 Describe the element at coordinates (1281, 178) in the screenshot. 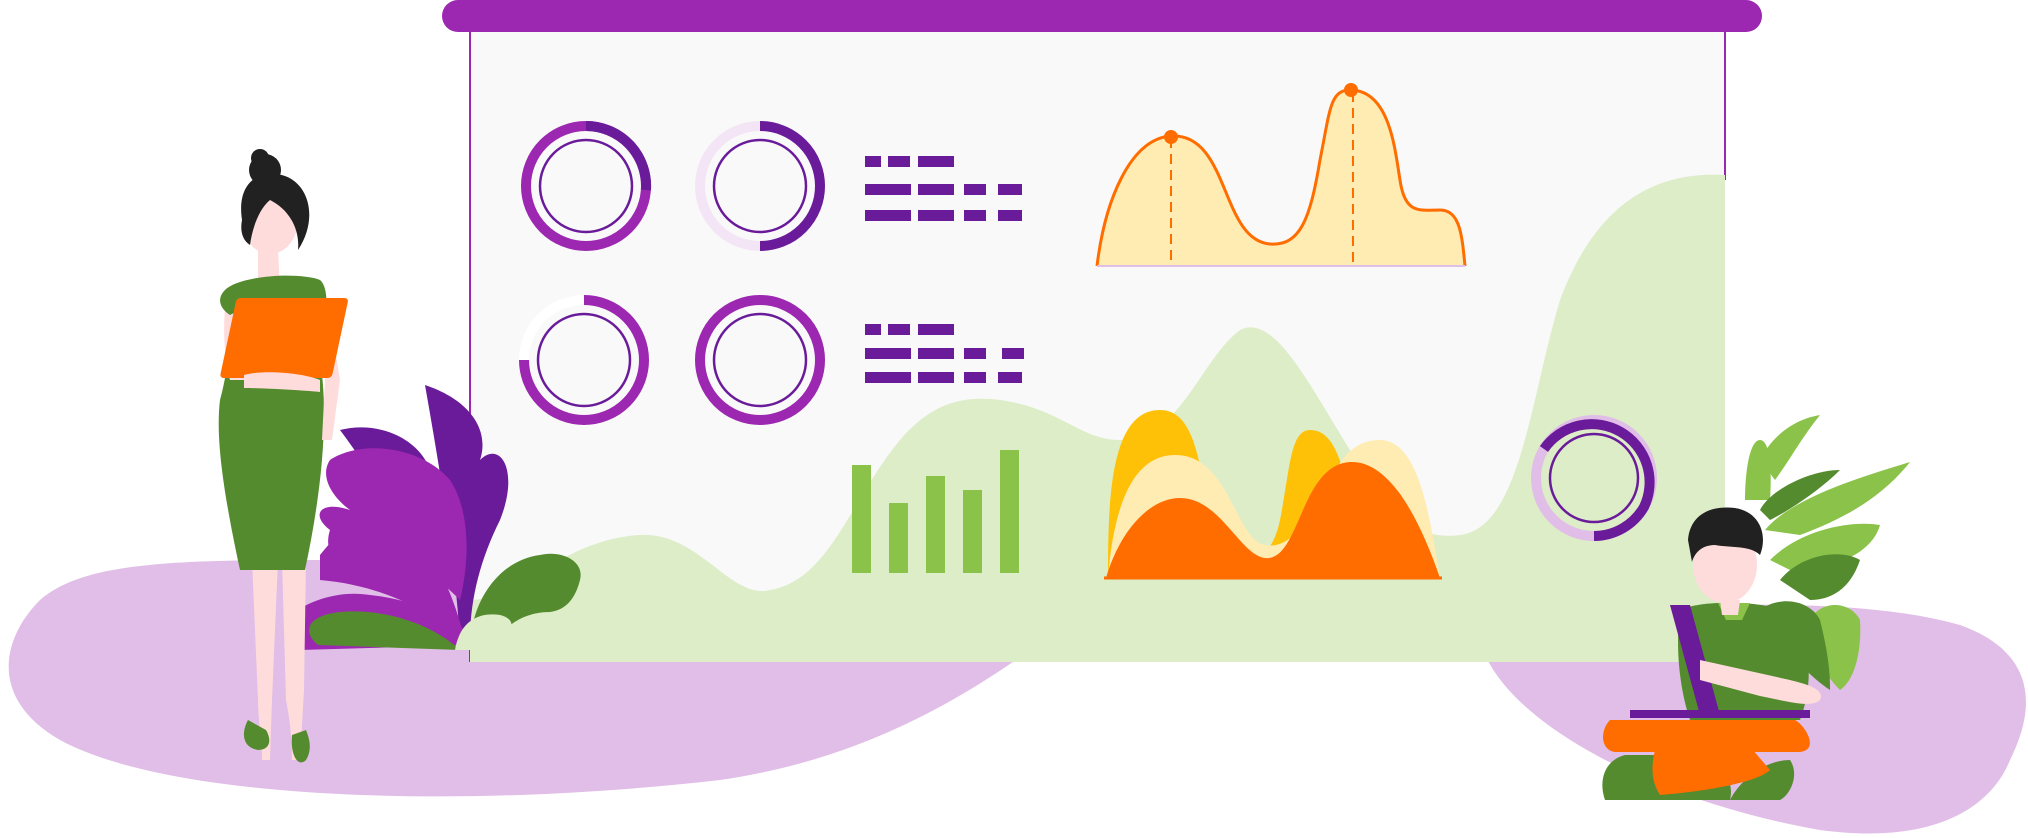

I see `line-chart-fill` at that location.